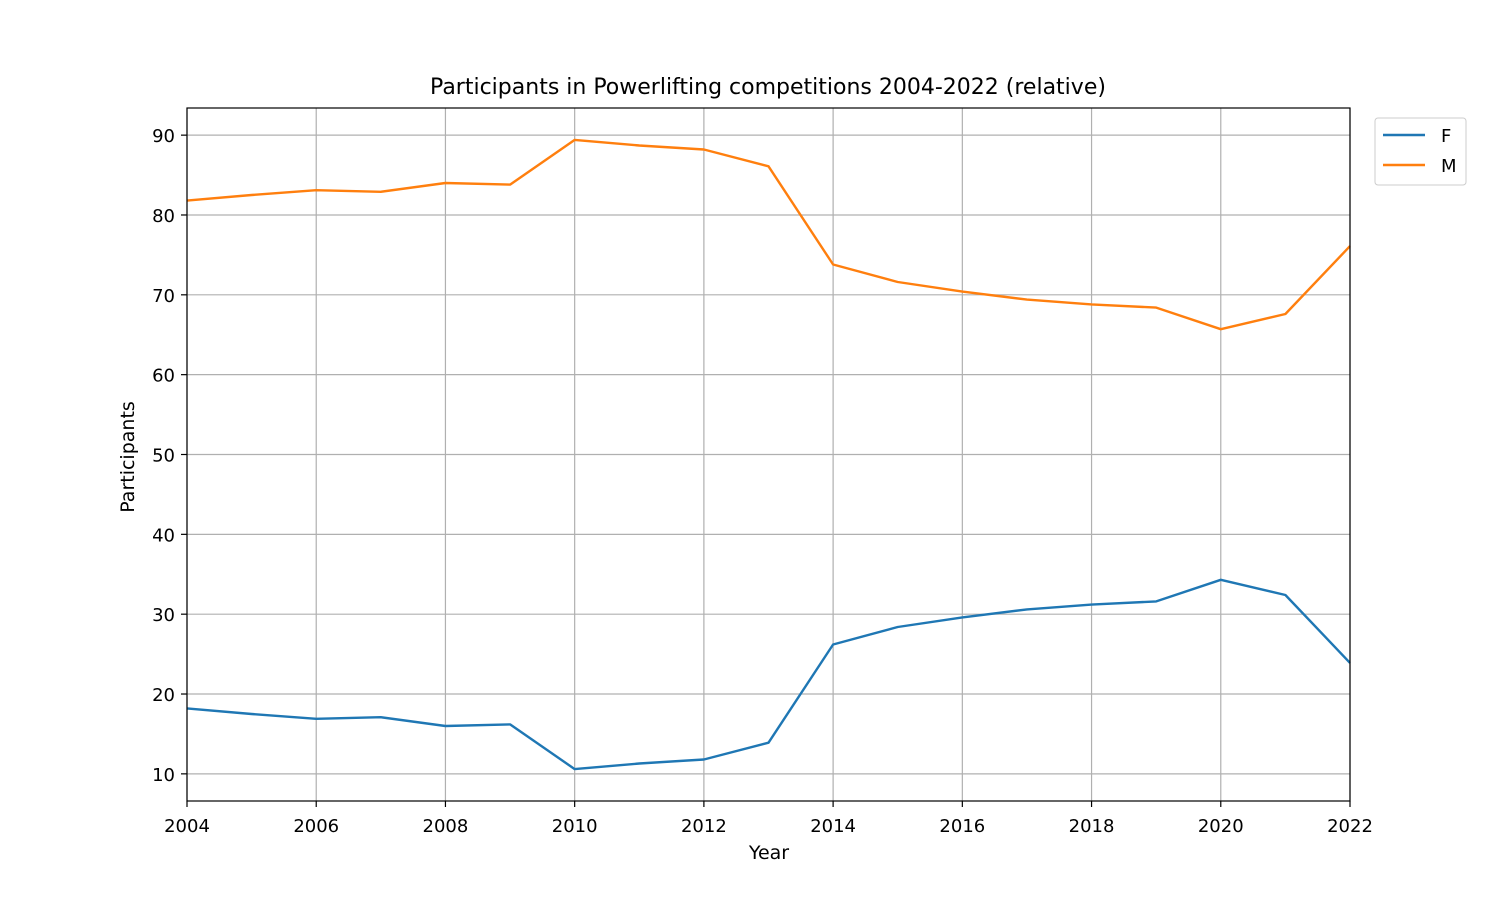  What do you see at coordinates (163, 376) in the screenshot?
I see `y-tick-label: 60` at bounding box center [163, 376].